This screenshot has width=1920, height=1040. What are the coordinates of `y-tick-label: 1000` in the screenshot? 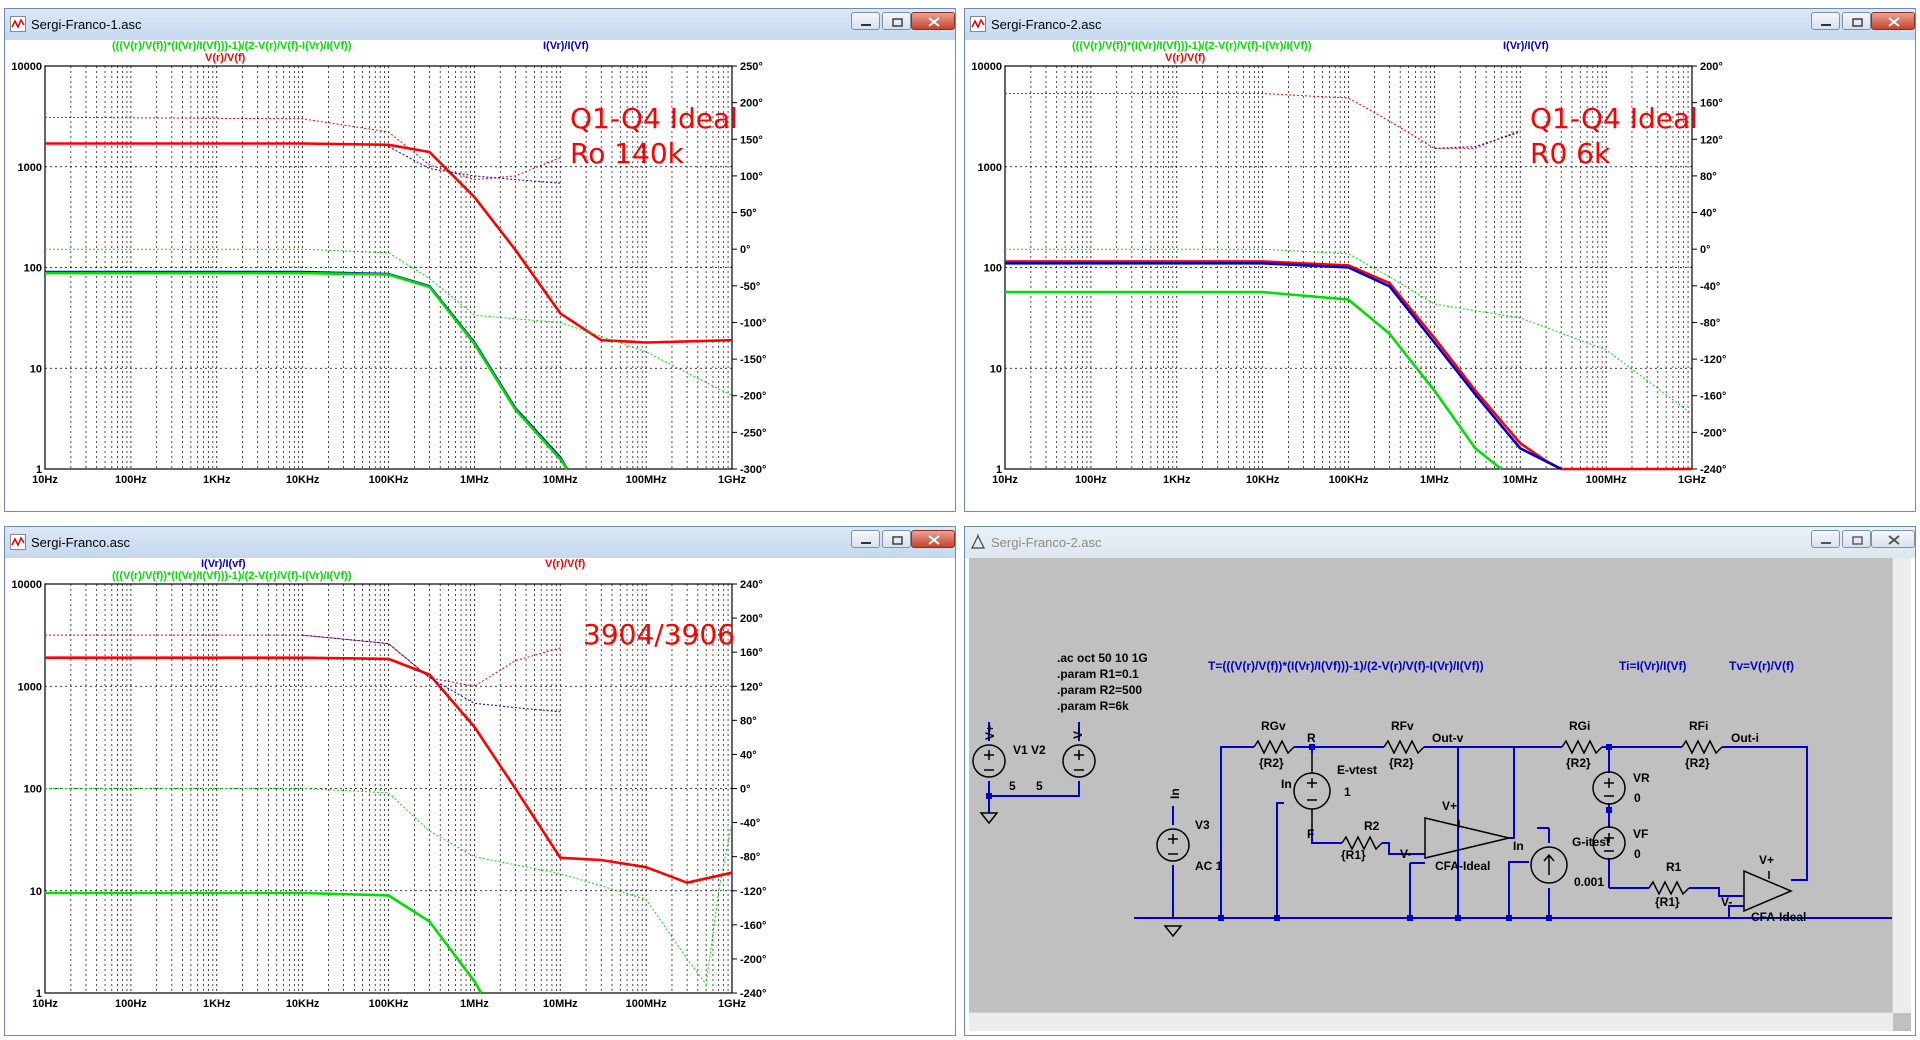 It's located at (30, 687).